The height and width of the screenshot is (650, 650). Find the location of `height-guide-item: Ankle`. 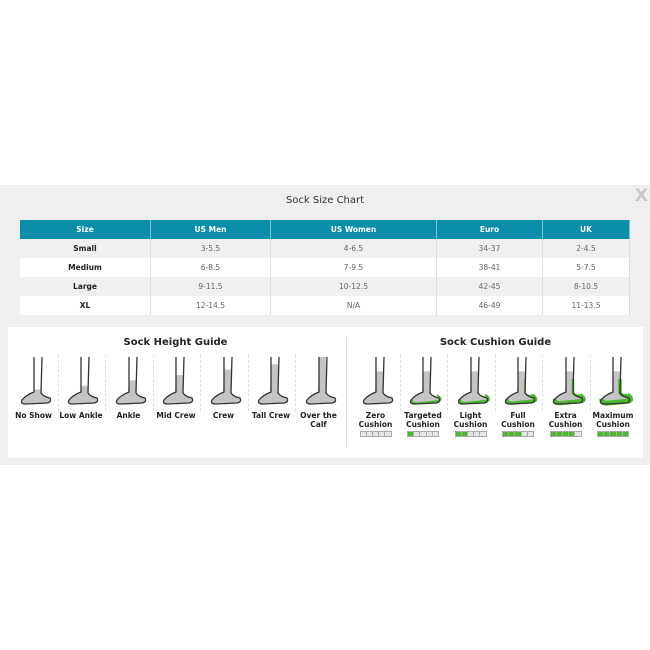

height-guide-item: Ankle is located at coordinates (128, 387).